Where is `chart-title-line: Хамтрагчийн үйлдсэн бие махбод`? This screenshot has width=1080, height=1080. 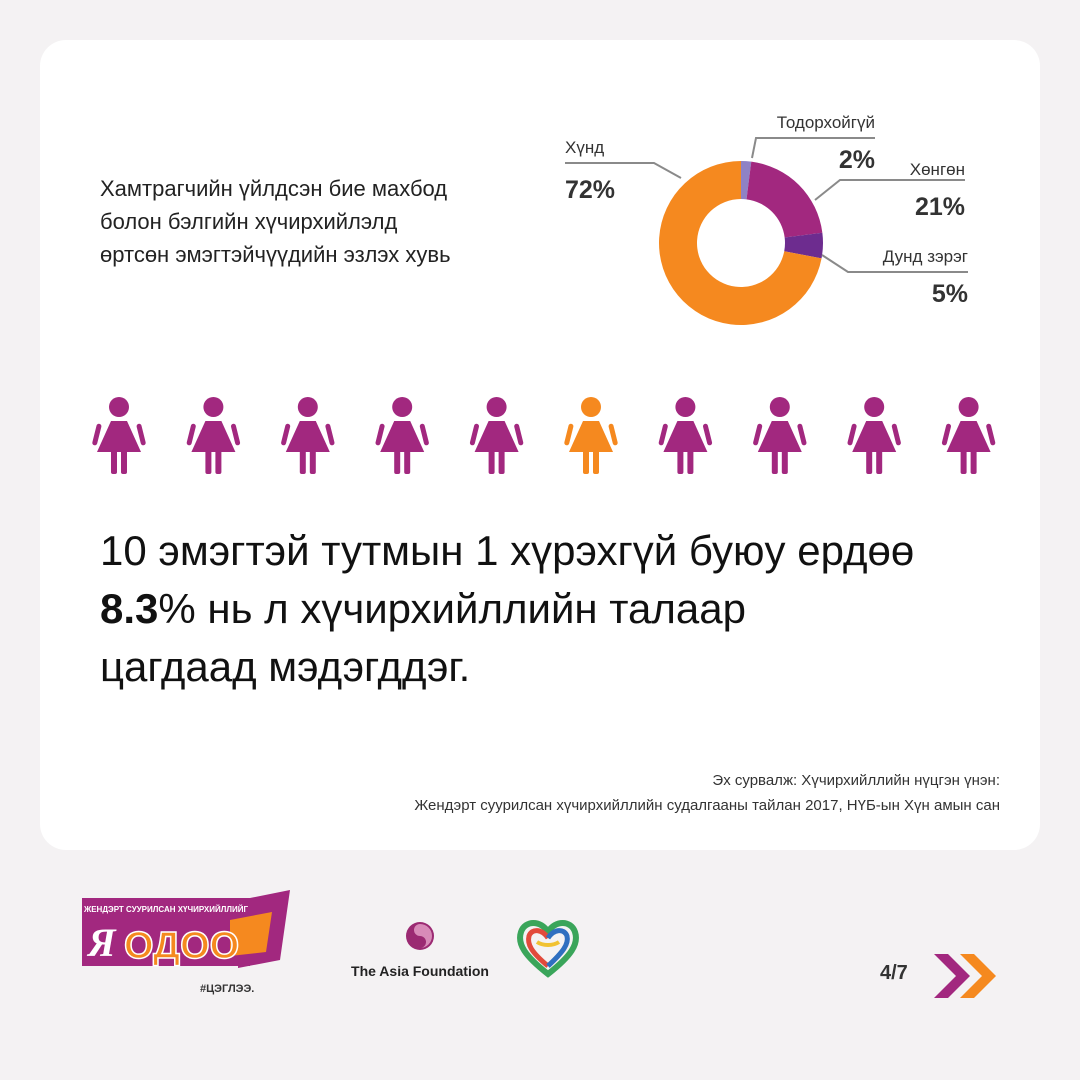 chart-title-line: Хамтрагчийн үйлдсэн бие махбод is located at coordinates (274, 188).